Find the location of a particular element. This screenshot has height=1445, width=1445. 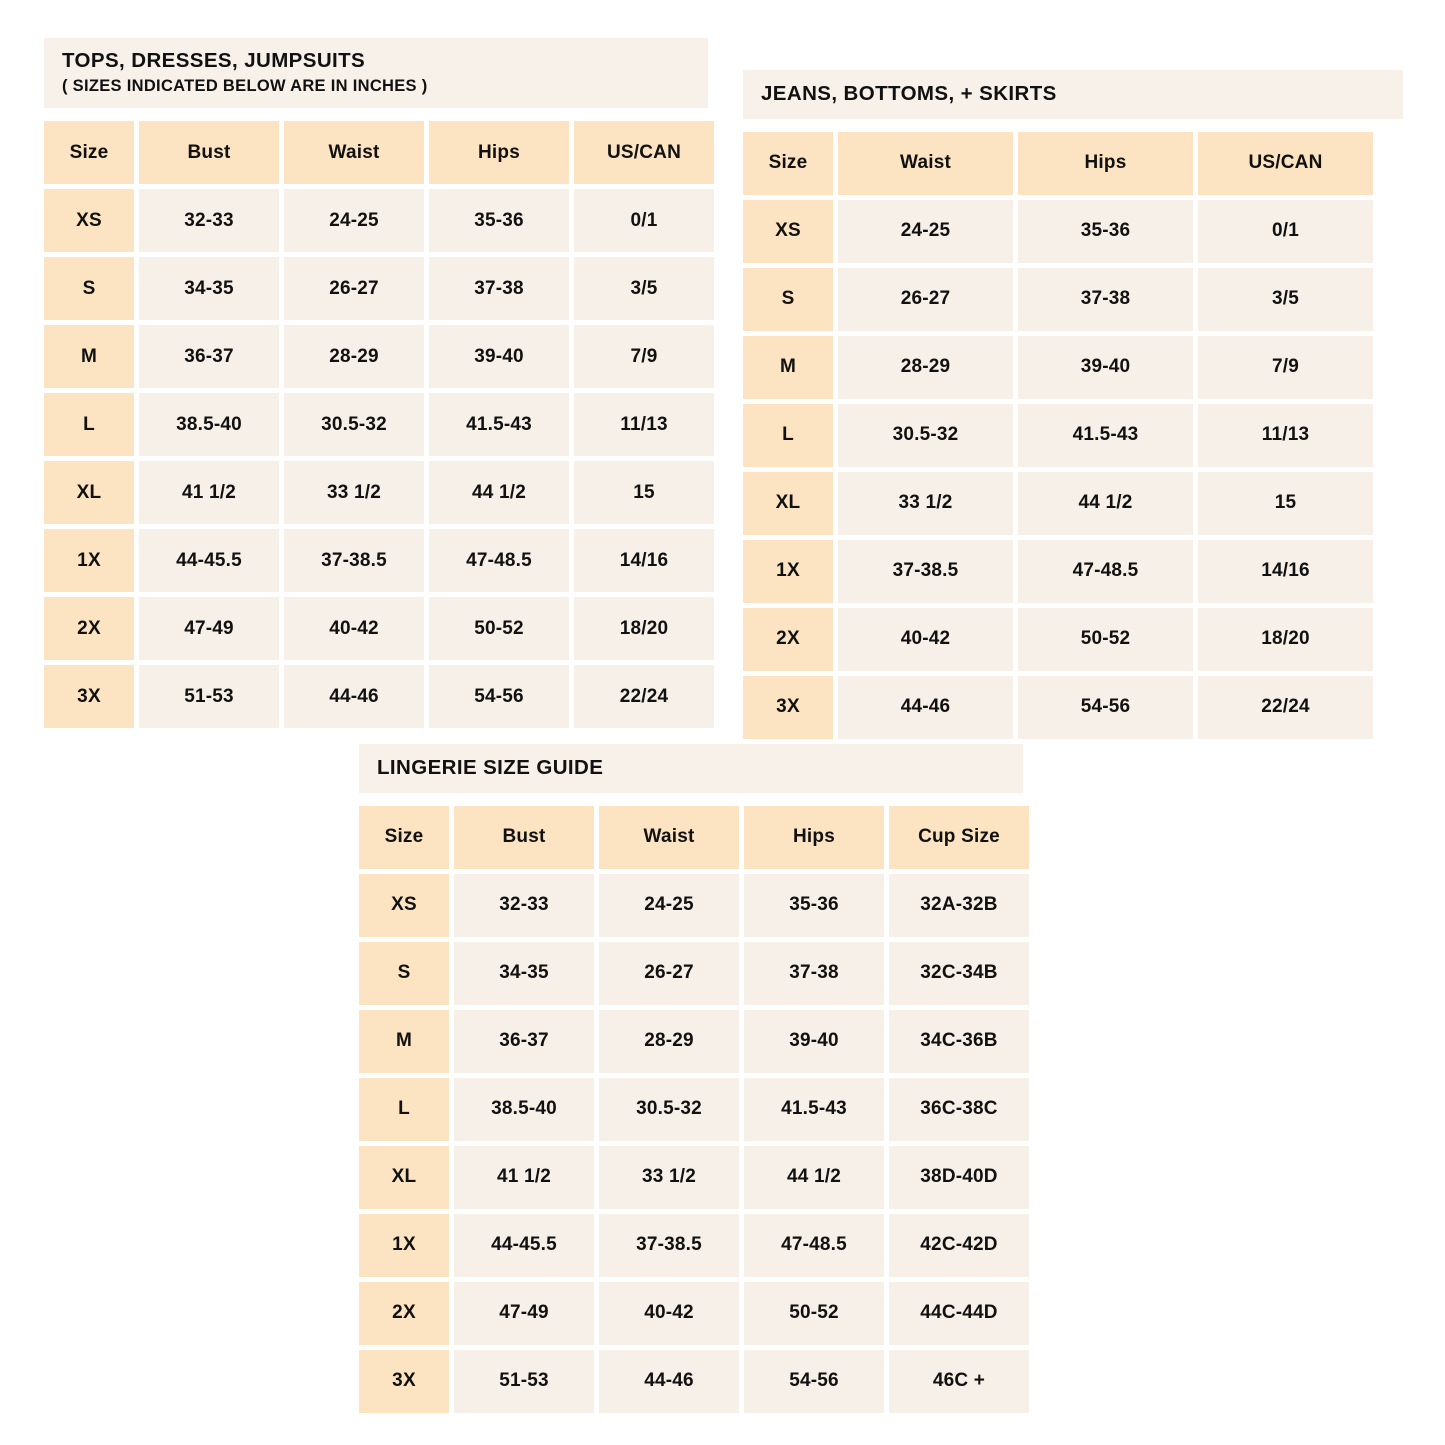

table-cell: 34C-36B is located at coordinates (959, 1041).